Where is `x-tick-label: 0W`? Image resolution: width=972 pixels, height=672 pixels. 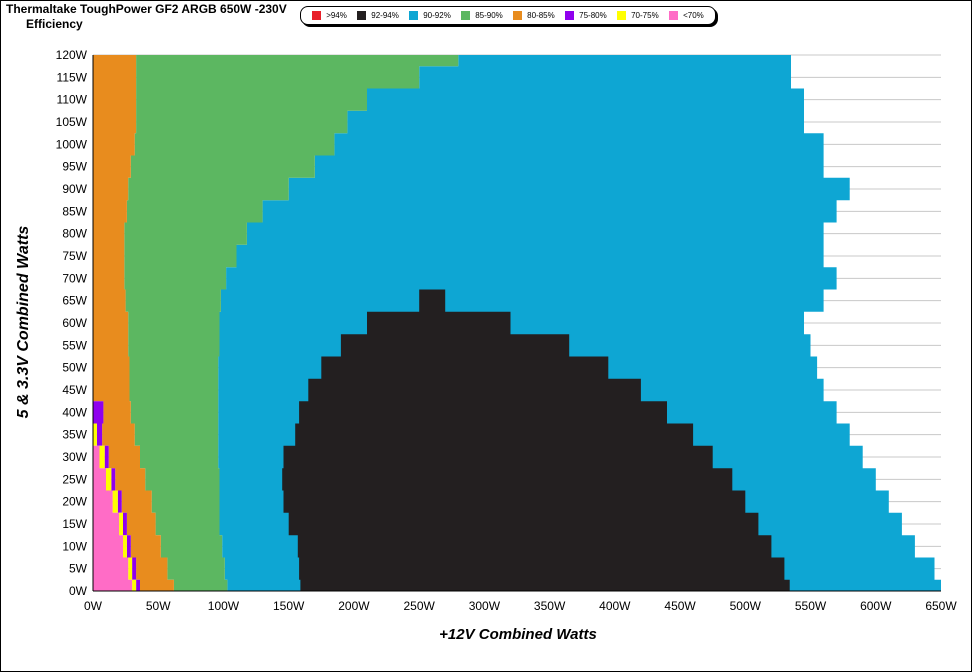
x-tick-label: 0W is located at coordinates (93, 606).